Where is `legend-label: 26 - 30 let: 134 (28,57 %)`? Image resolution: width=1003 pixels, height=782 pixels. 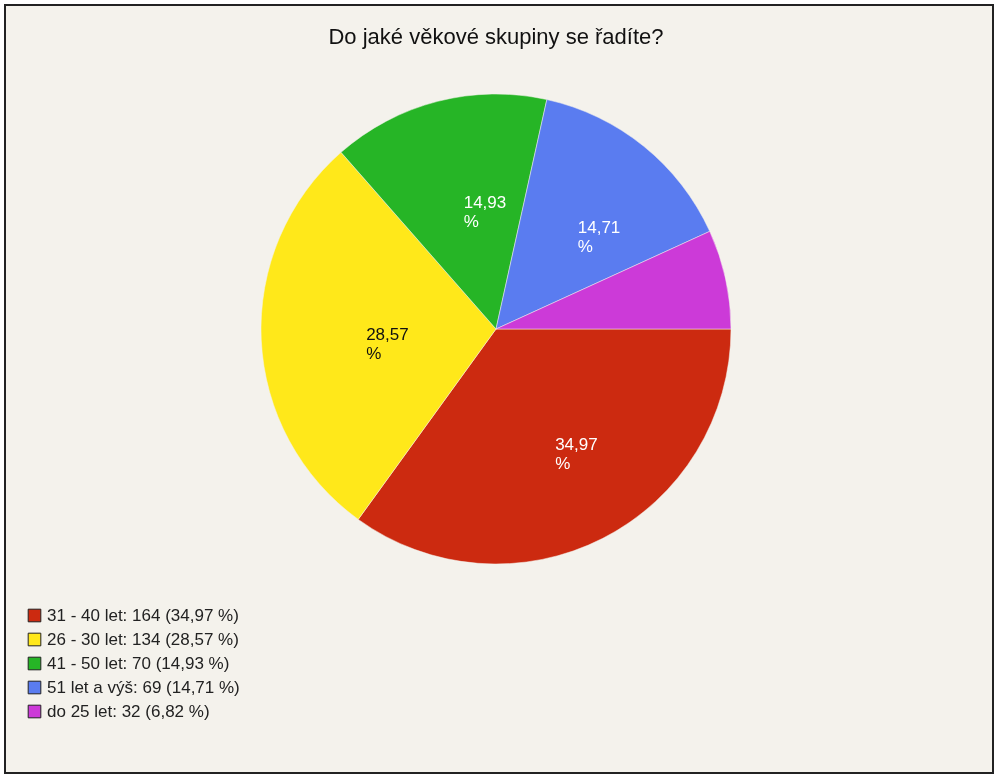 legend-label: 26 - 30 let: 134 (28,57 %) is located at coordinates (143, 639).